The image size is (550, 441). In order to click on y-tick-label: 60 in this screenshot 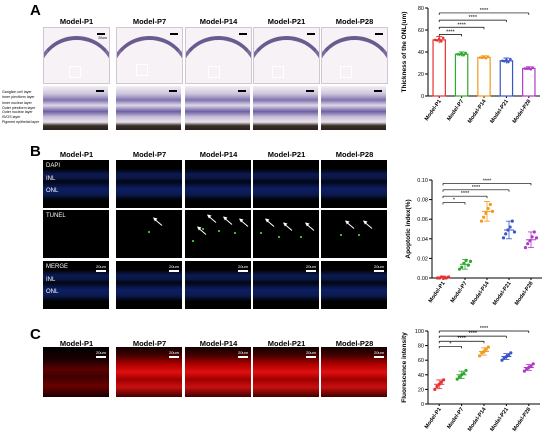, I will do `click(421, 31)`.